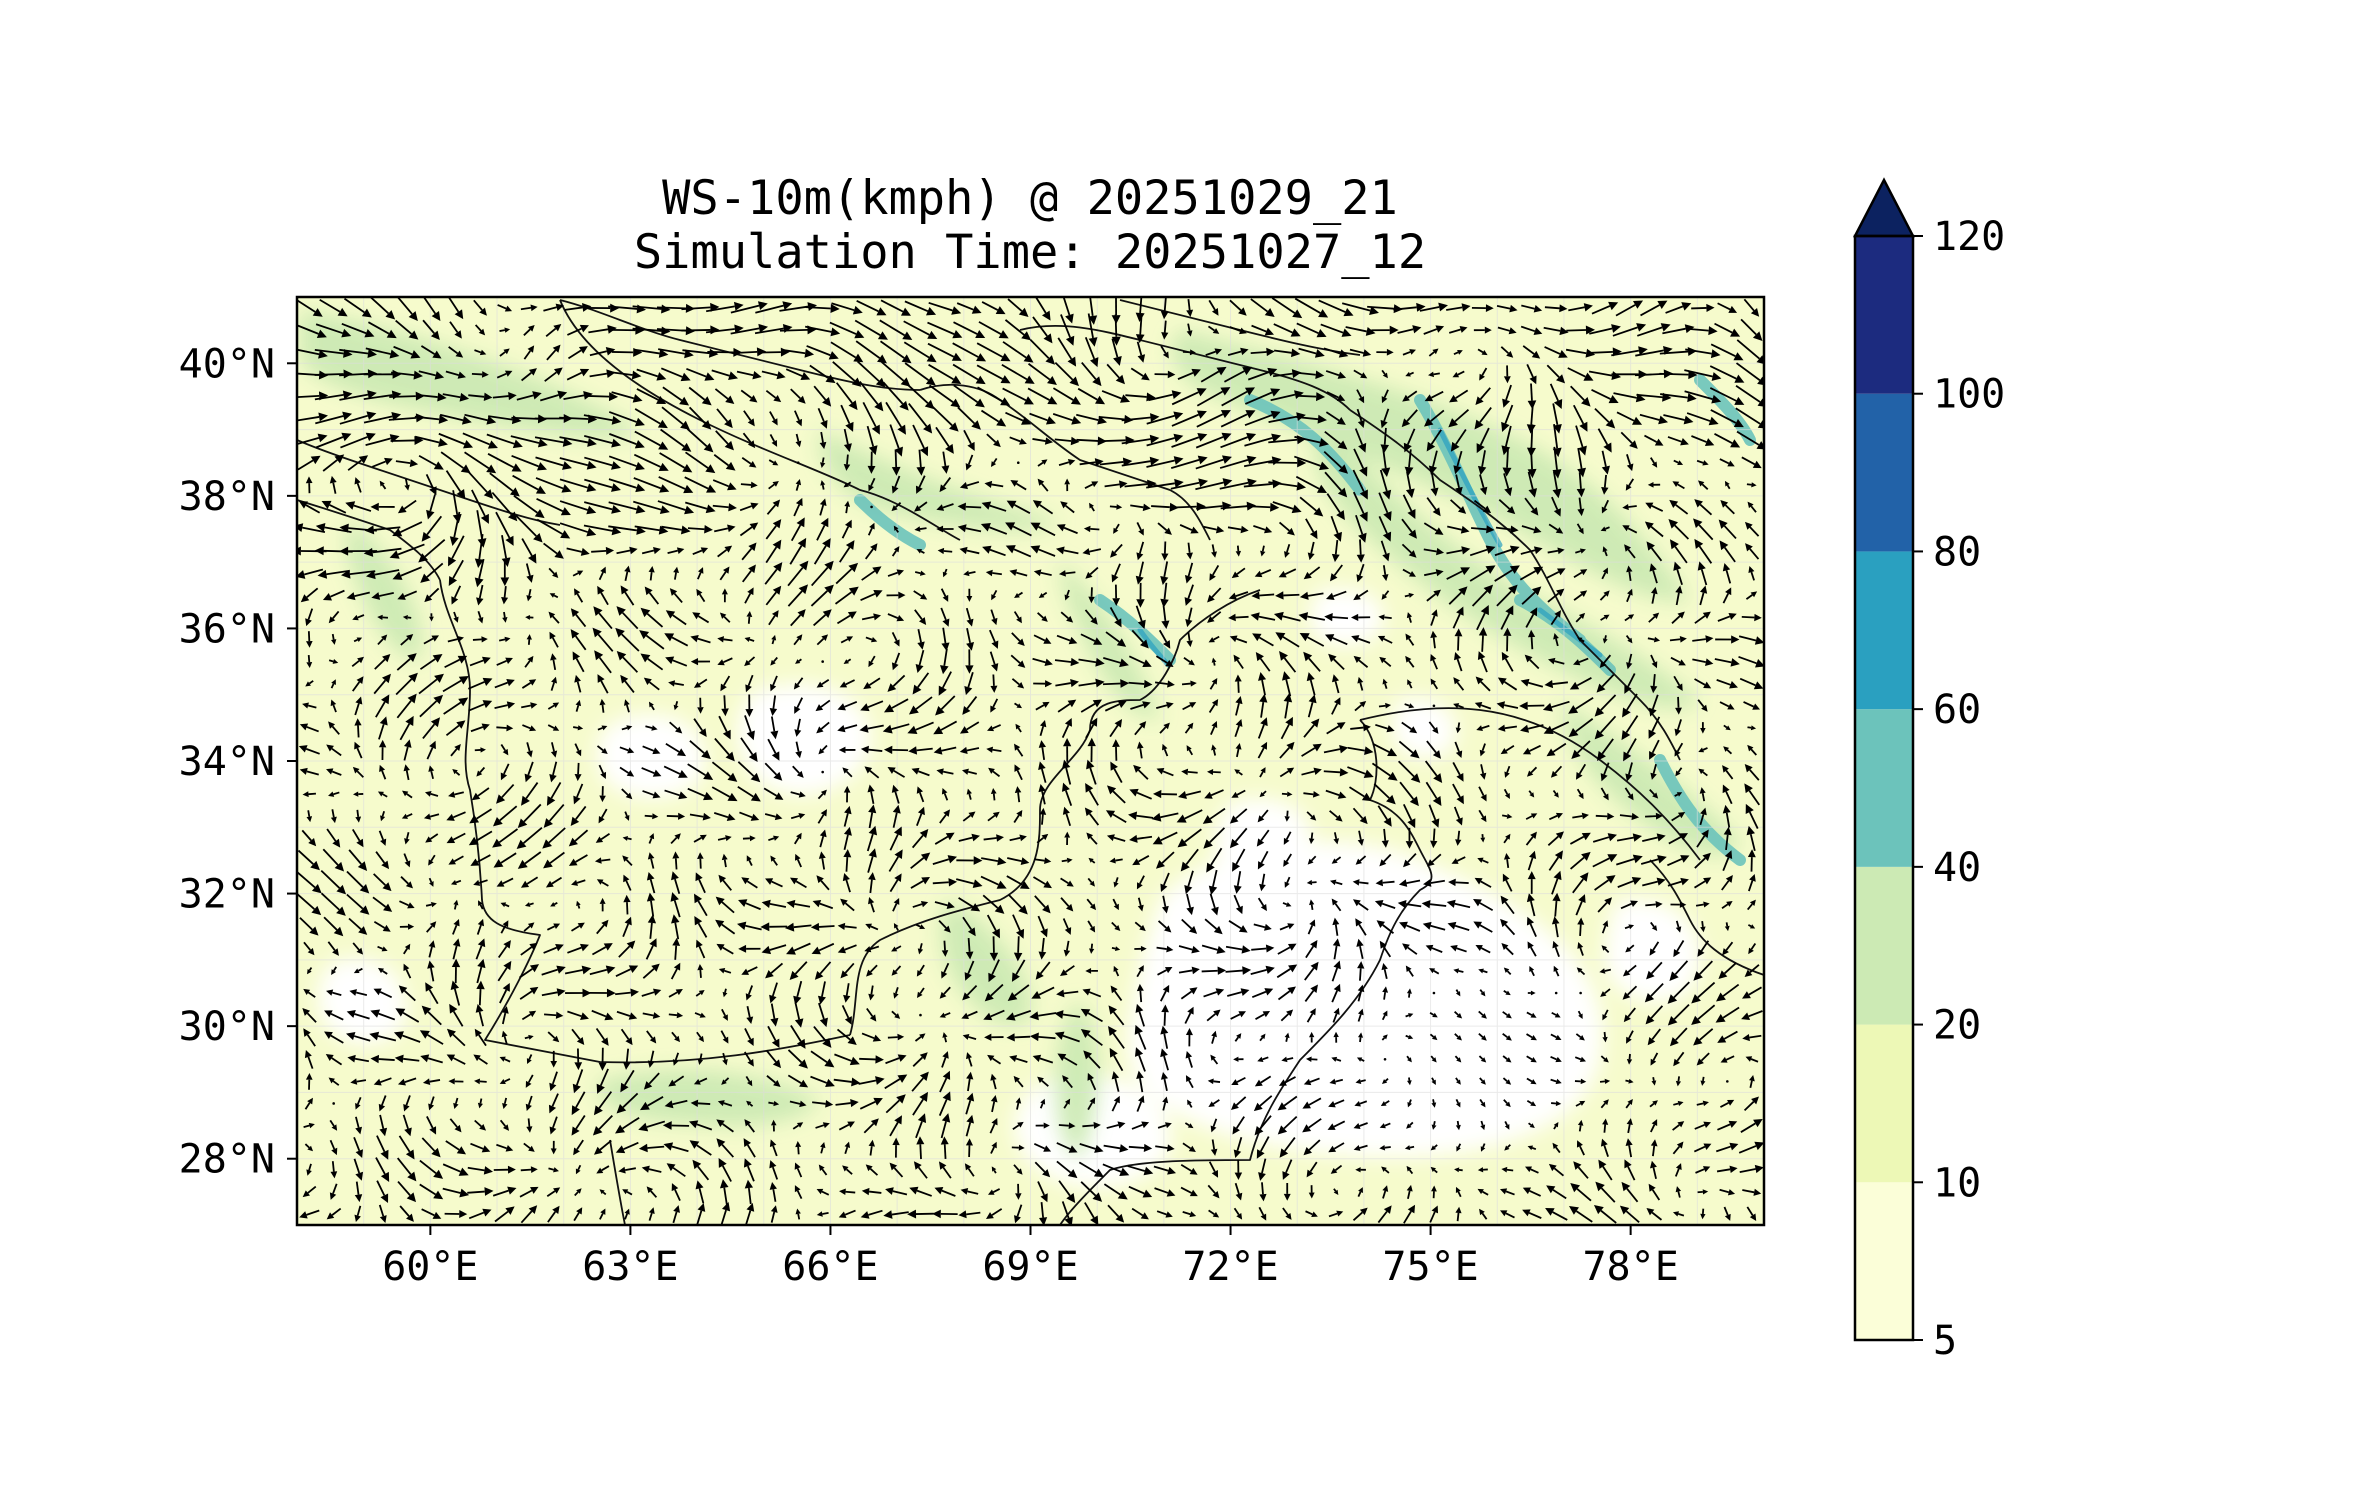  Describe the element at coordinates (227, 497) in the screenshot. I see `lat-tick-label: 38°N` at that location.